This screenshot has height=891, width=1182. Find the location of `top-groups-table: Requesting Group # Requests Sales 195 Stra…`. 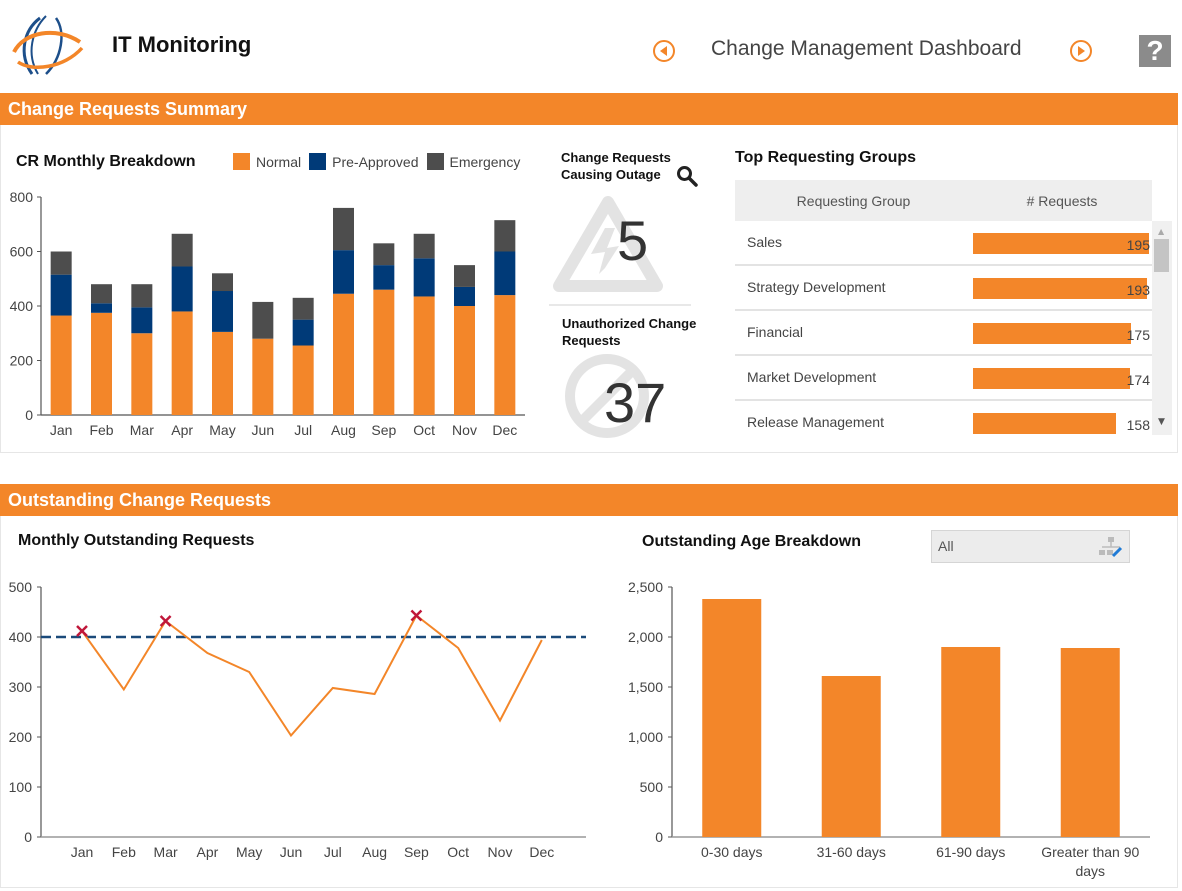

top-groups-table: Requesting Group # Requests Sales 195 Stra… is located at coordinates (953, 308).